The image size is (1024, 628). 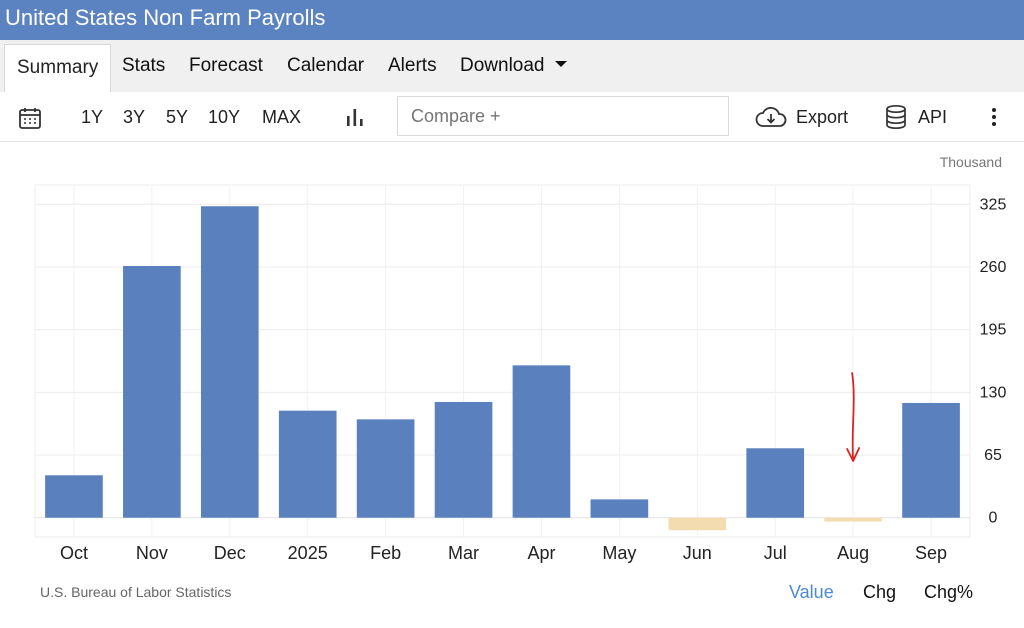 I want to click on export-button: Export, so click(x=822, y=117).